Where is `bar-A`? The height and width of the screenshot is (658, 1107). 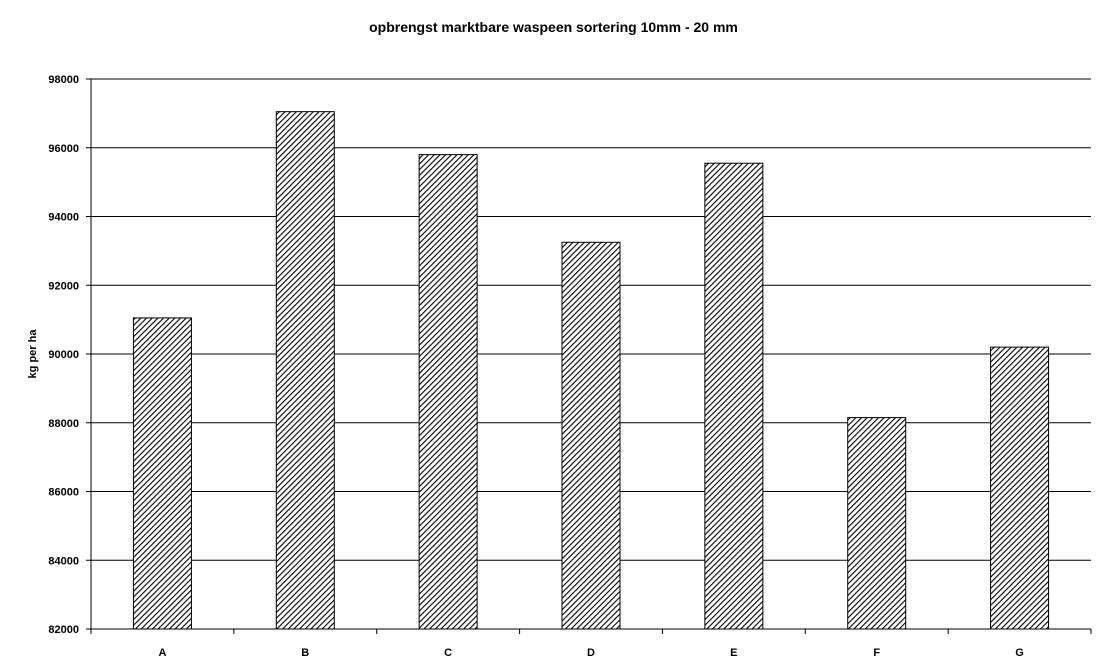 bar-A is located at coordinates (162, 473).